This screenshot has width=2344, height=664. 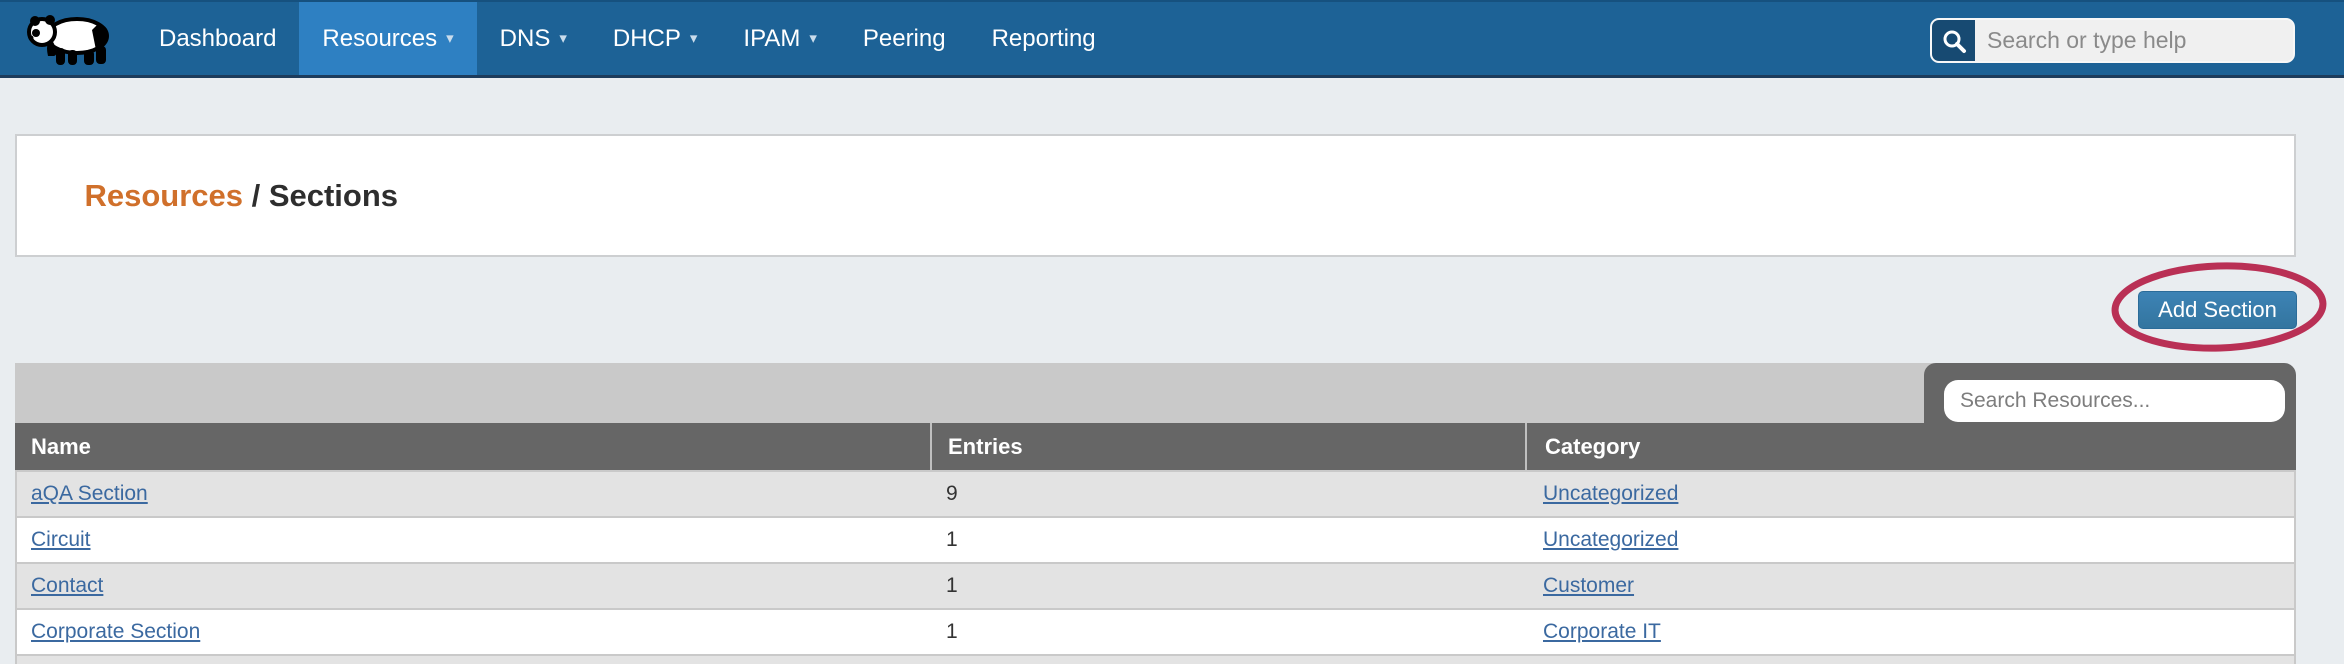 What do you see at coordinates (1155, 631) in the screenshot?
I see `table-row: Corporate Section 1 Corporate IT` at bounding box center [1155, 631].